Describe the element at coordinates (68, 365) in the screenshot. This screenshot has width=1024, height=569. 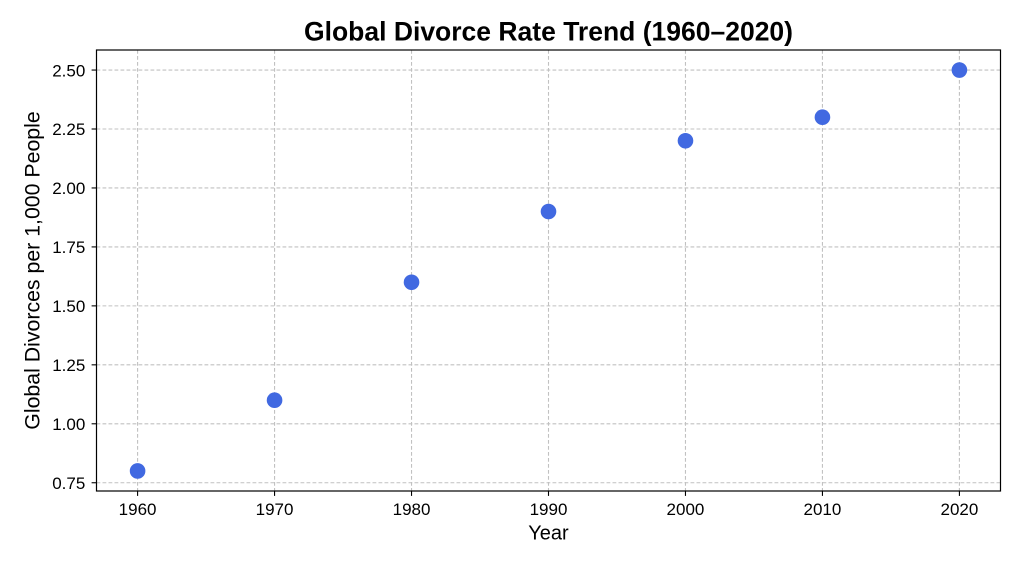
I see `svg-text: 1.25` at that location.